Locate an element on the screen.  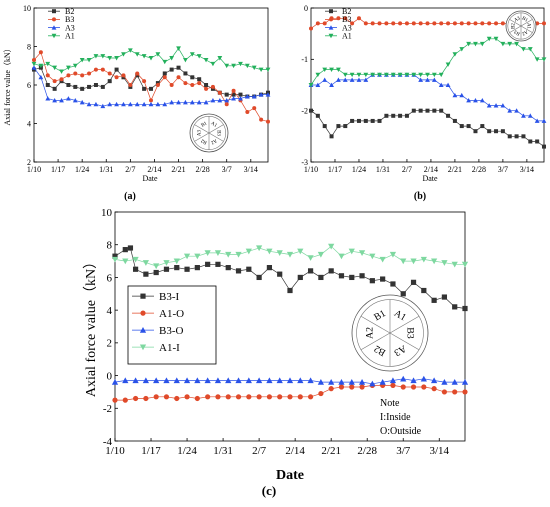
legend-a3-marker is located at coordinates (331, 27).